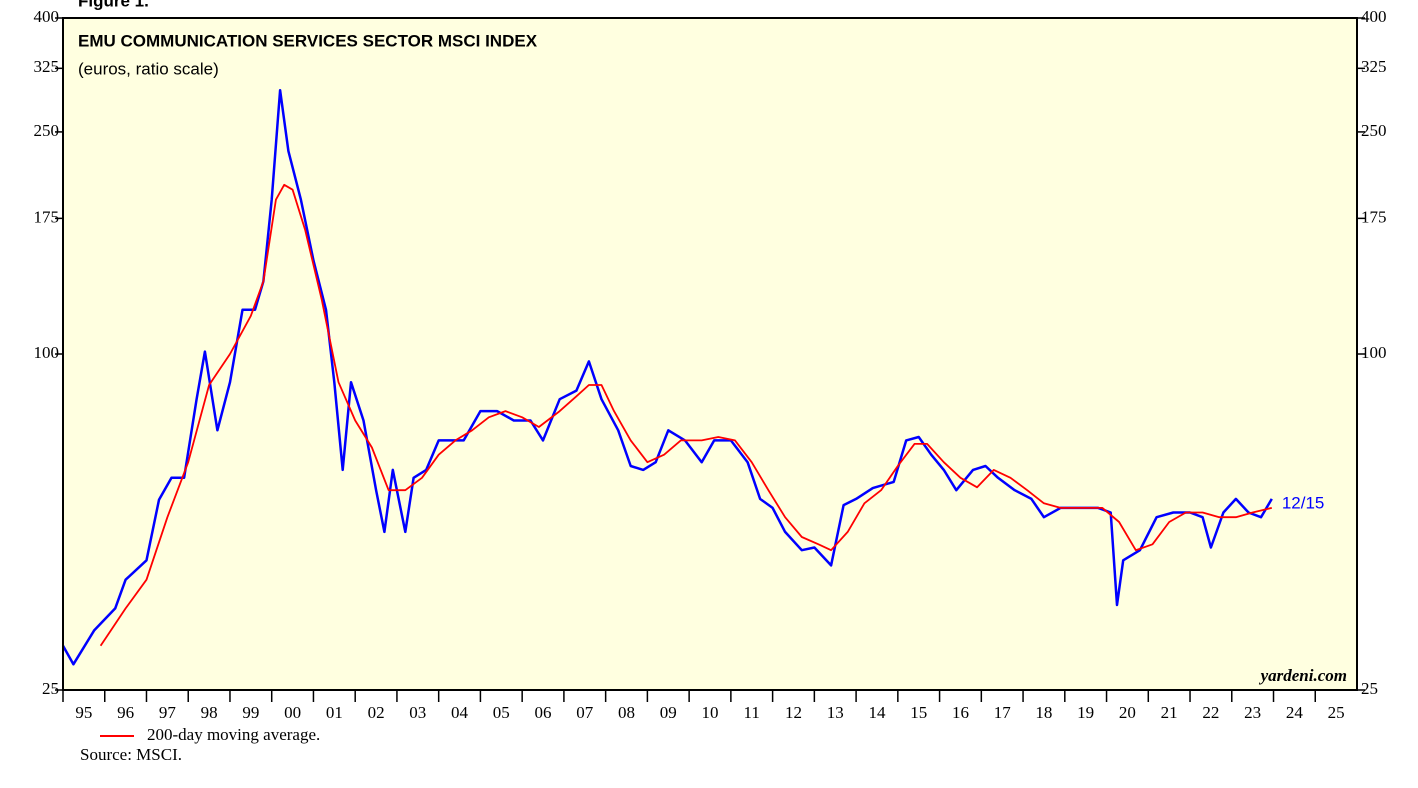 The image size is (1418, 788). What do you see at coordinates (501, 712) in the screenshot?
I see `x-tick-label: 05` at bounding box center [501, 712].